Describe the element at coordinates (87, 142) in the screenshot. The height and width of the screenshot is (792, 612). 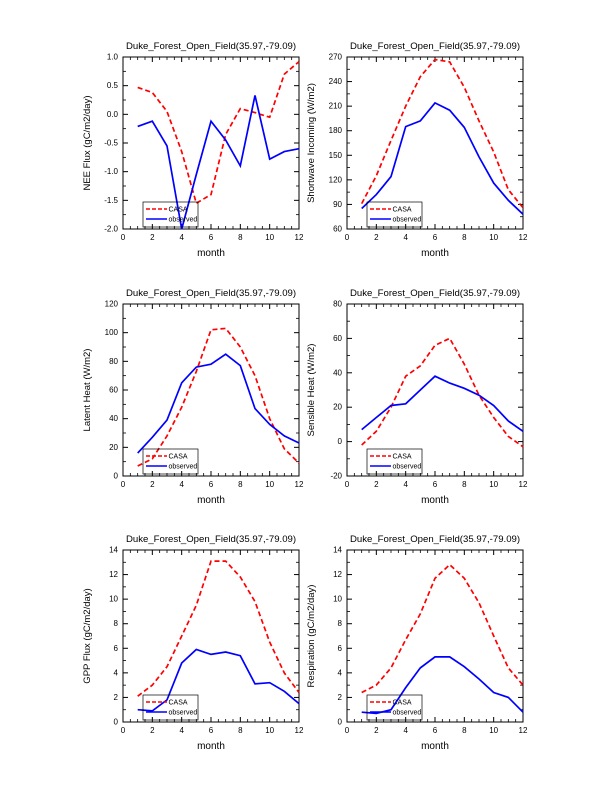
I see `y-axis-label: NEE Flux (gC/m2/day)` at that location.